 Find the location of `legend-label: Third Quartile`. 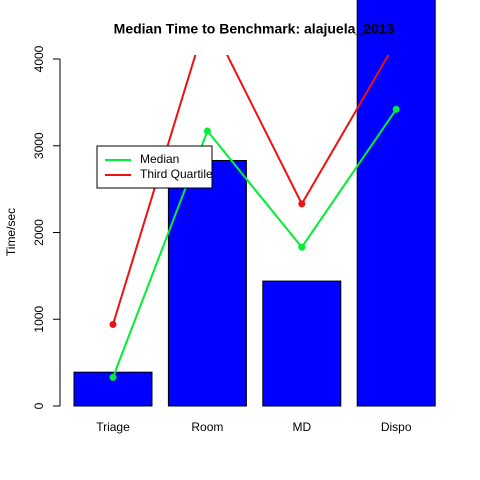

legend-label: Third Quartile is located at coordinates (176, 174).